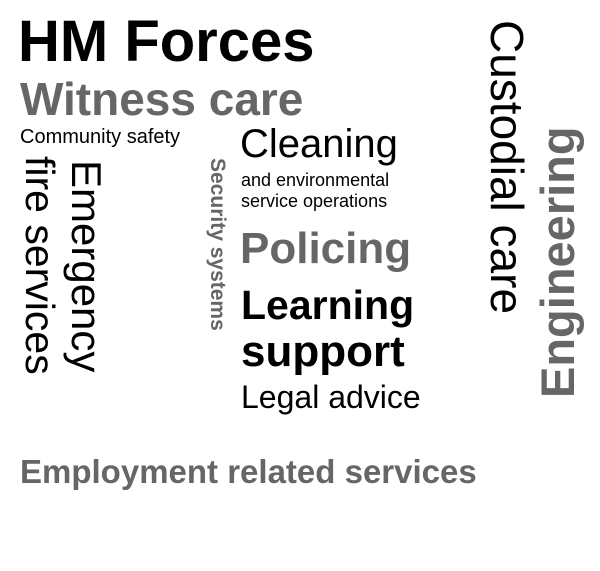  I want to click on word-hm-forces: HM Forces, so click(166, 41).